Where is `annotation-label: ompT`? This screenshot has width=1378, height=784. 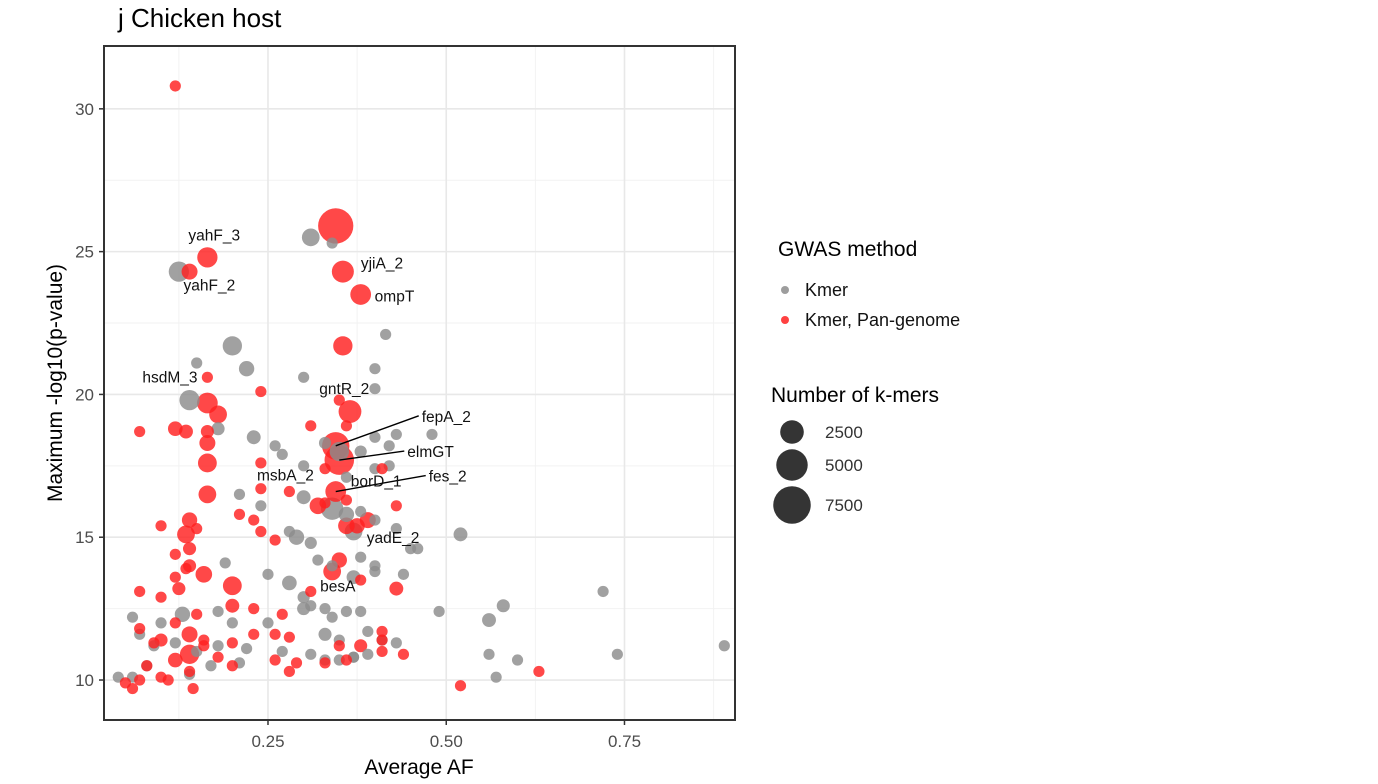 annotation-label: ompT is located at coordinates (395, 296).